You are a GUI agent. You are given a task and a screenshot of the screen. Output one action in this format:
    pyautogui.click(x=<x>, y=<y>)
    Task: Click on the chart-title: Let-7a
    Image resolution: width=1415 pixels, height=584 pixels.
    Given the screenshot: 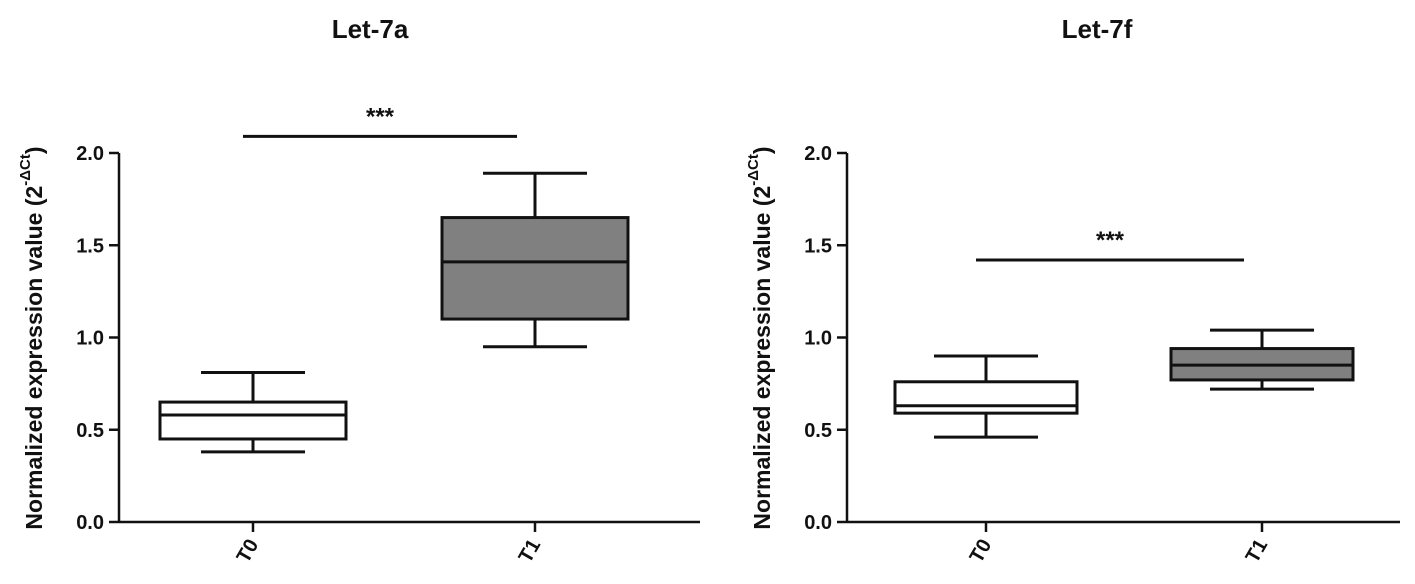 What is the action you would take?
    pyautogui.click(x=370, y=29)
    